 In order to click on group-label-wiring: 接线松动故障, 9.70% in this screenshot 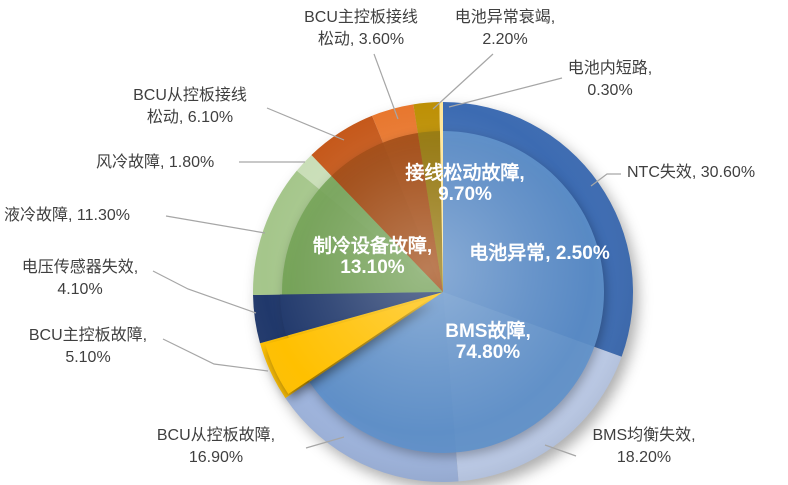, I will do `click(465, 184)`.